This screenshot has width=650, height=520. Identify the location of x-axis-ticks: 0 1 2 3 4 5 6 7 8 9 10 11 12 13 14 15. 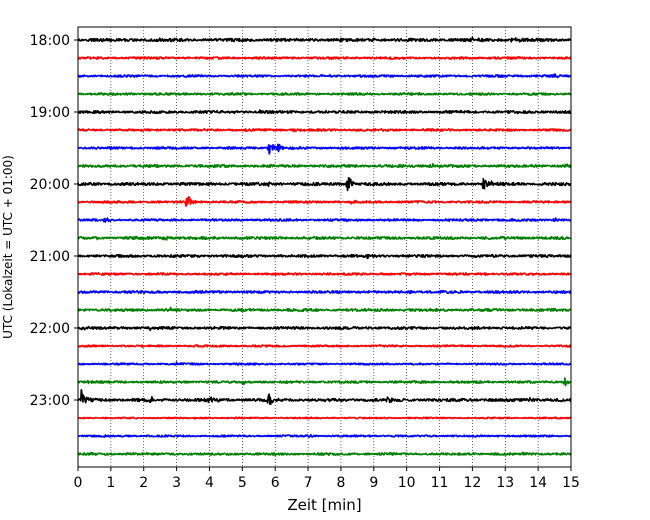
(327, 479).